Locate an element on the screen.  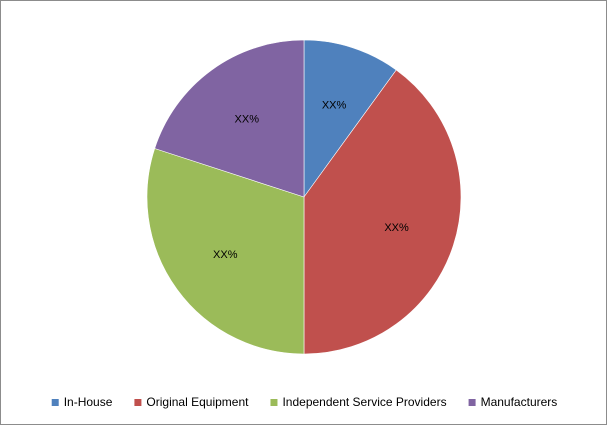
pie-slice-in-house is located at coordinates (350, 118).